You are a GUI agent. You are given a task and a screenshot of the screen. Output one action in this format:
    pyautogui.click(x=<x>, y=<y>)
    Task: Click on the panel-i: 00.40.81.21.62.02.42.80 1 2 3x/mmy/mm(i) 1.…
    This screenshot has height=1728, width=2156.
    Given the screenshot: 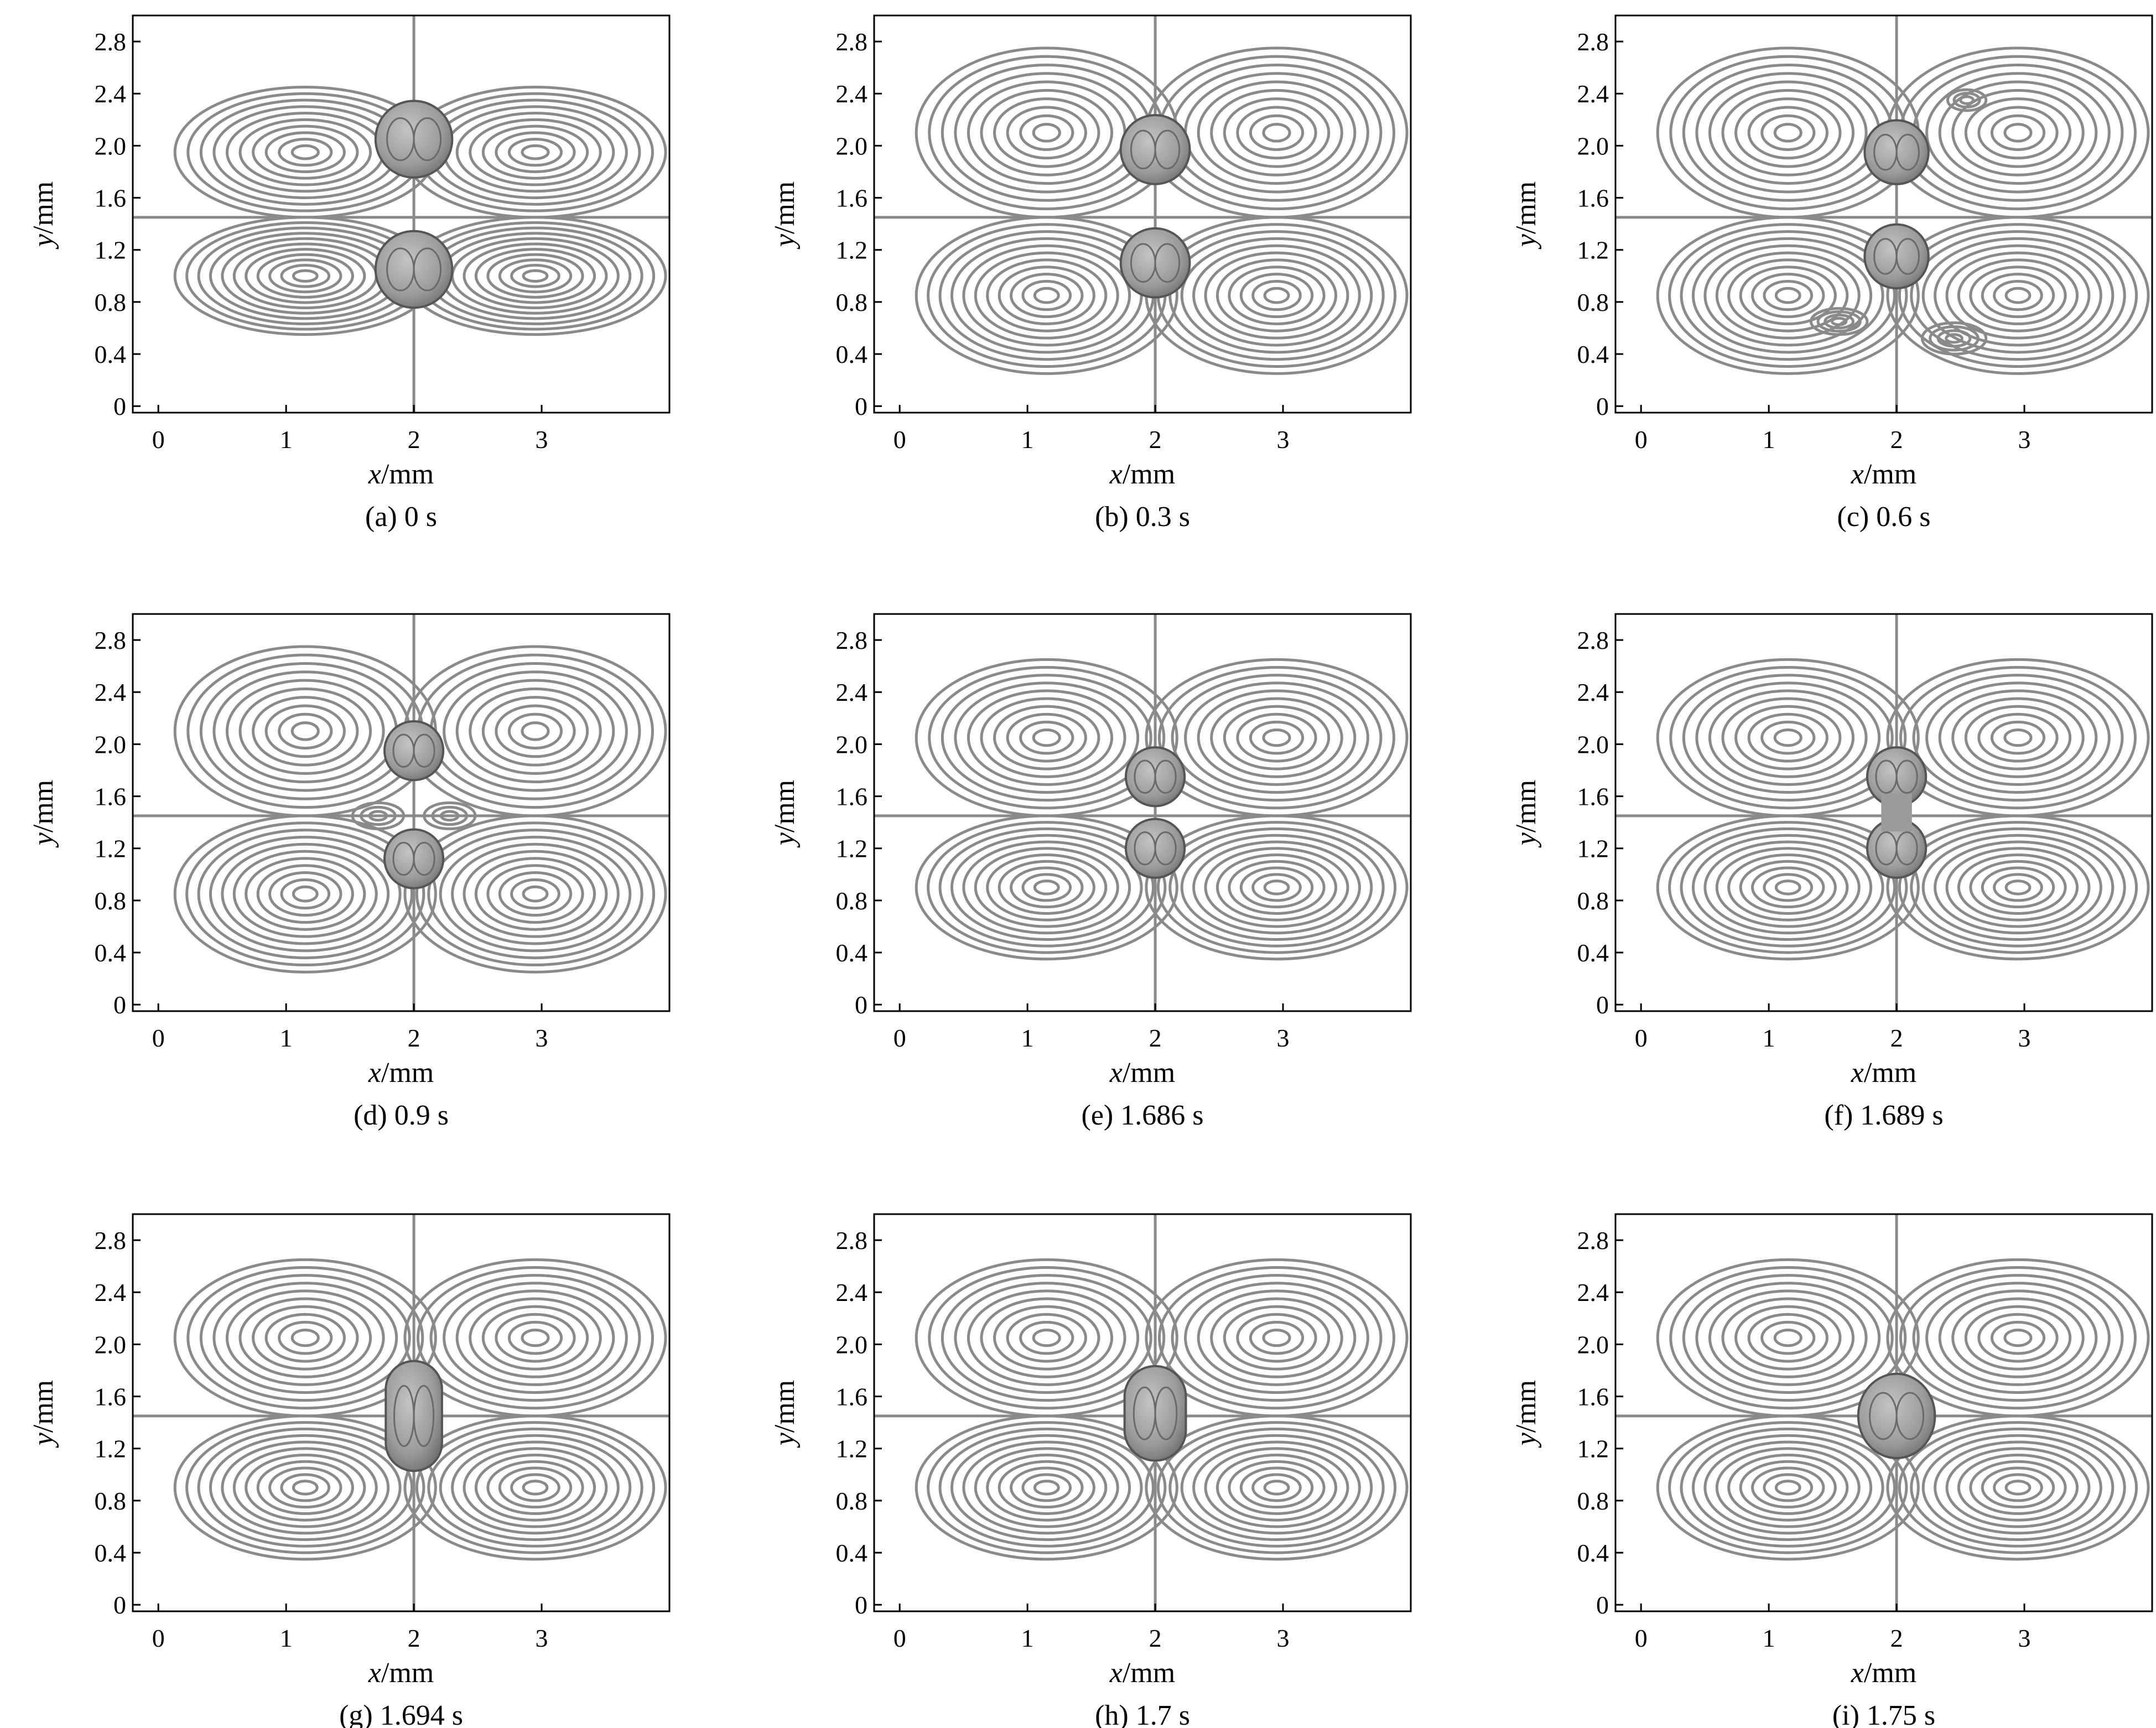 What is the action you would take?
    pyautogui.click(x=1831, y=1470)
    